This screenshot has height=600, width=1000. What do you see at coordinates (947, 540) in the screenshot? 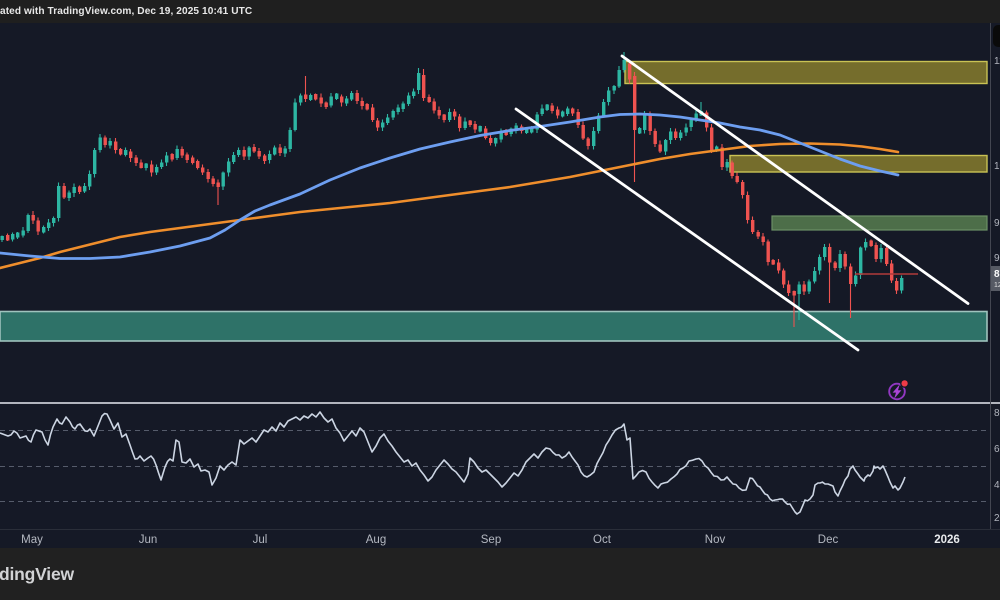
I see `svg-text: 2026` at bounding box center [947, 540].